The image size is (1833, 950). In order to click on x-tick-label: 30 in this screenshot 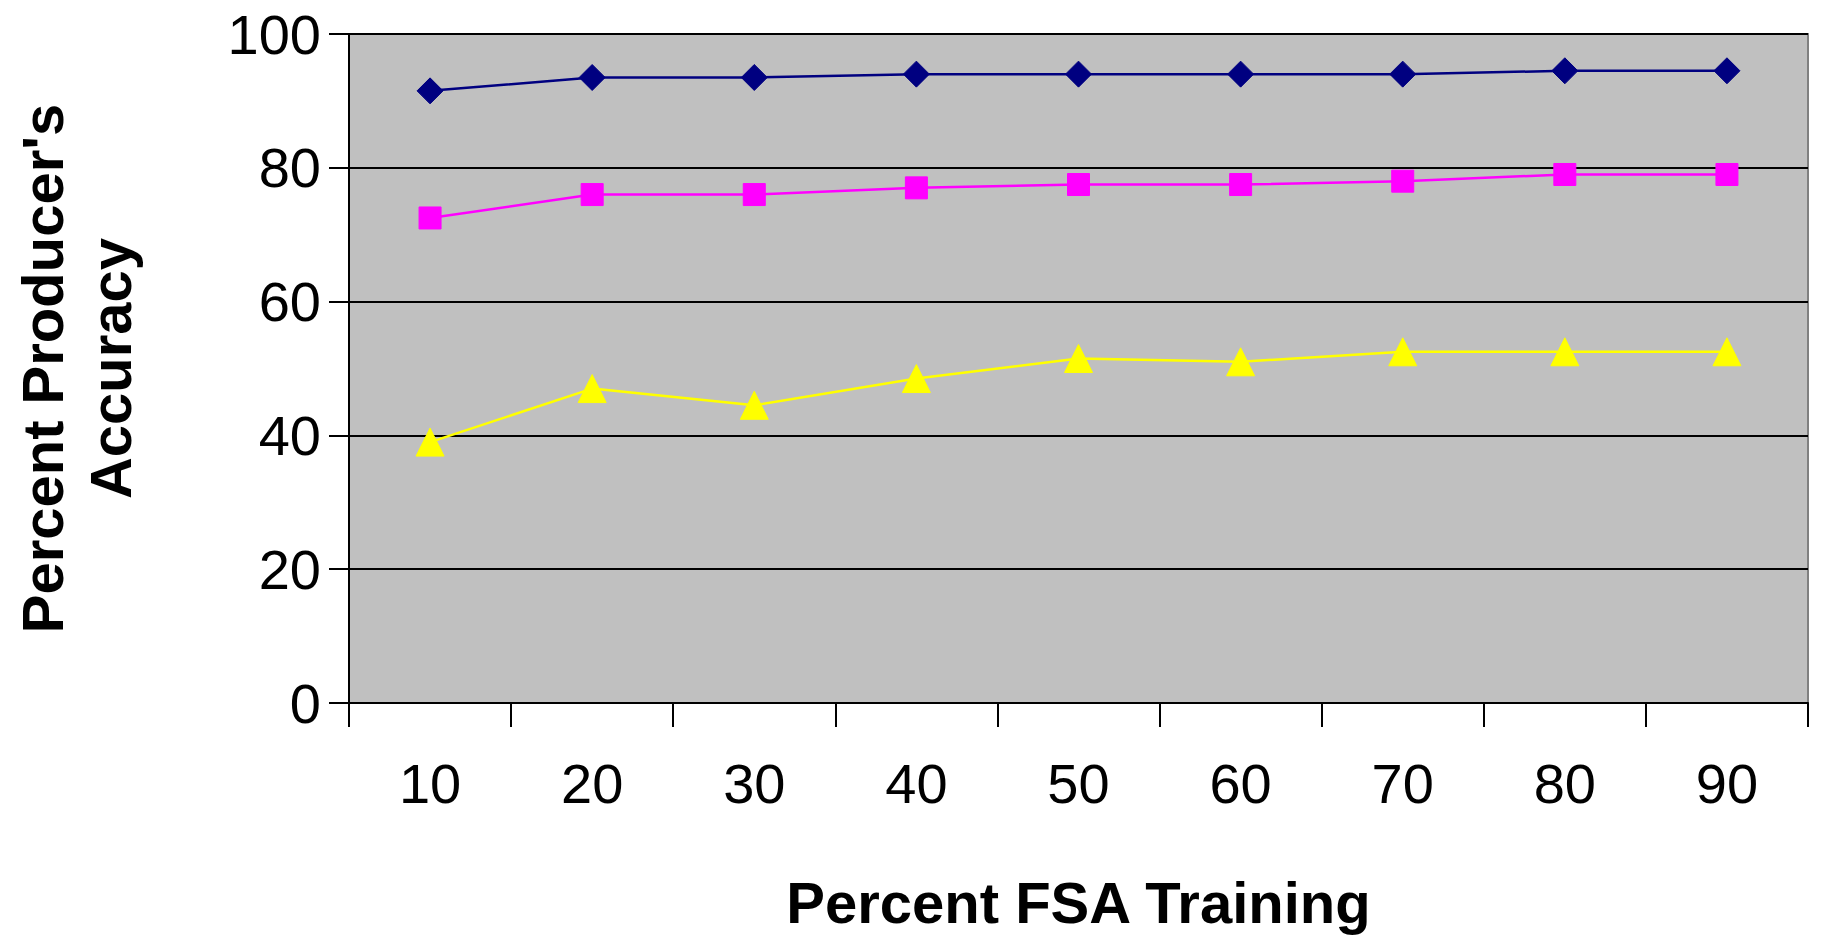, I will do `click(754, 783)`.